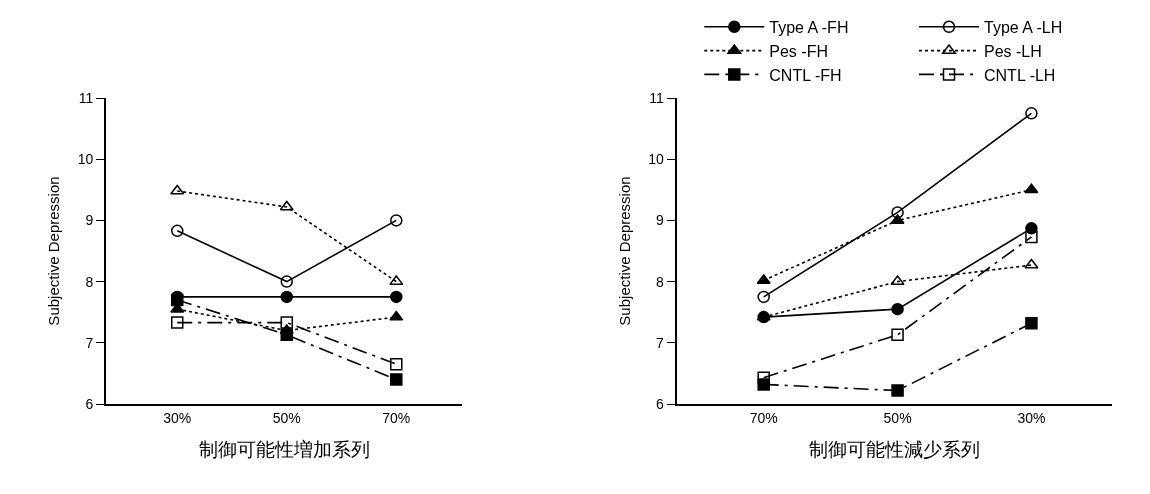 The height and width of the screenshot is (494, 1150). I want to click on legend-label: Type A -FH, so click(809, 28).